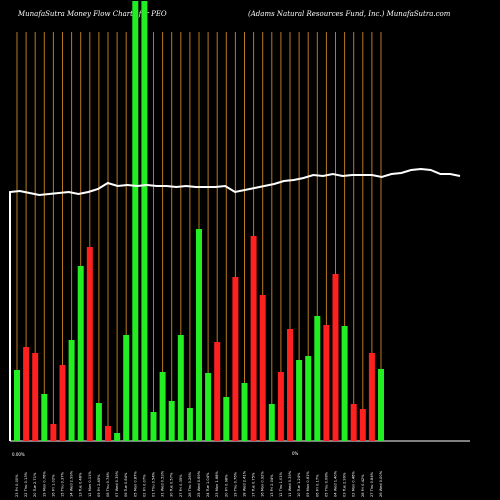  What do you see at coordinates (154, 484) in the screenshot?
I see `x-tick-label: 01 Thu 0.54%` at bounding box center [154, 484].